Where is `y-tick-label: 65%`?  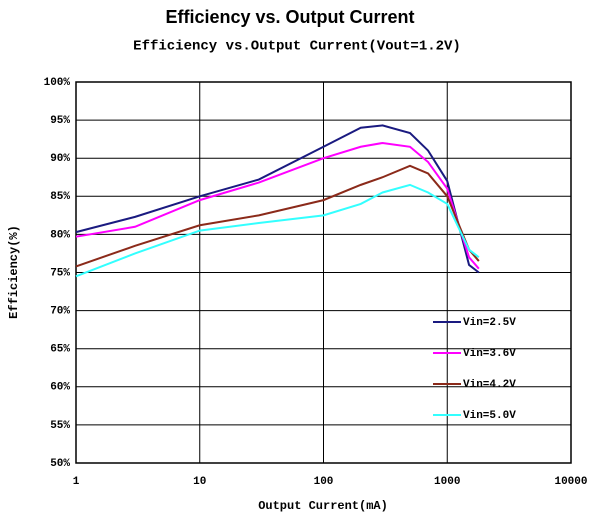
y-tick-label: 65% is located at coordinates (60, 350).